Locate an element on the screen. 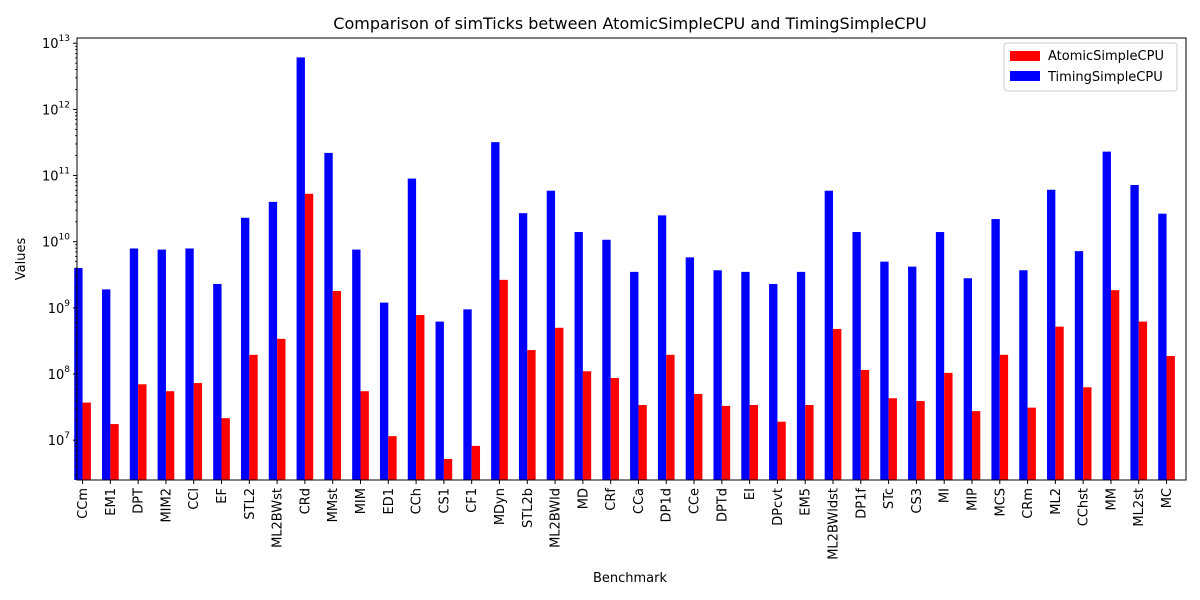 The image size is (1200, 600). x-tick-label-ML2BWld: ML2BWld is located at coordinates (556, 518).